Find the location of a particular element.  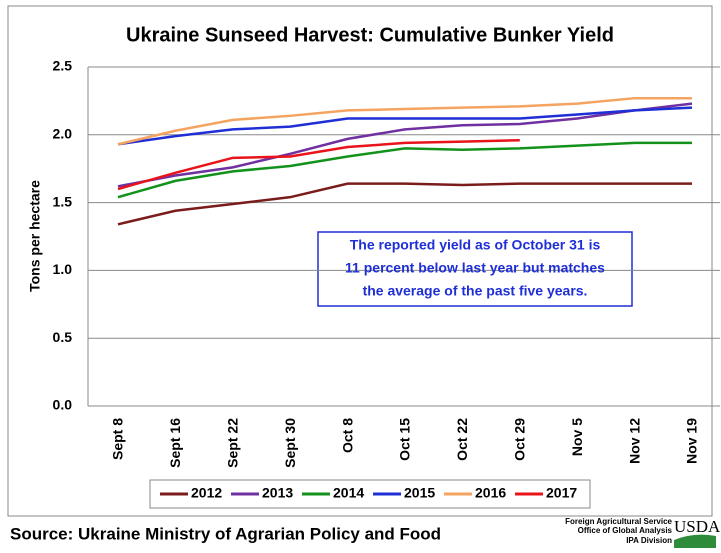

y-tick-label: 0.0 is located at coordinates (63, 405).